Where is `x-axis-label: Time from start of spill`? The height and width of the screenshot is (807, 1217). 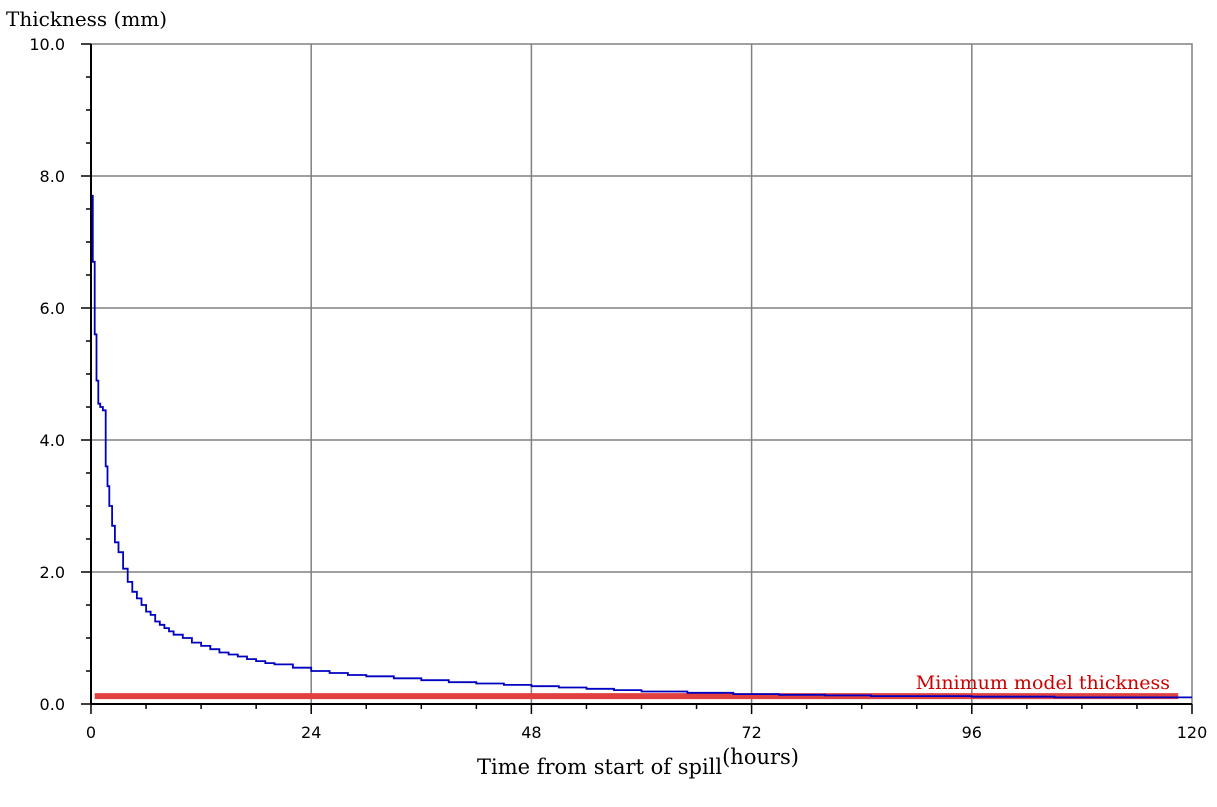
x-axis-label: Time from start of spill is located at coordinates (599, 767).